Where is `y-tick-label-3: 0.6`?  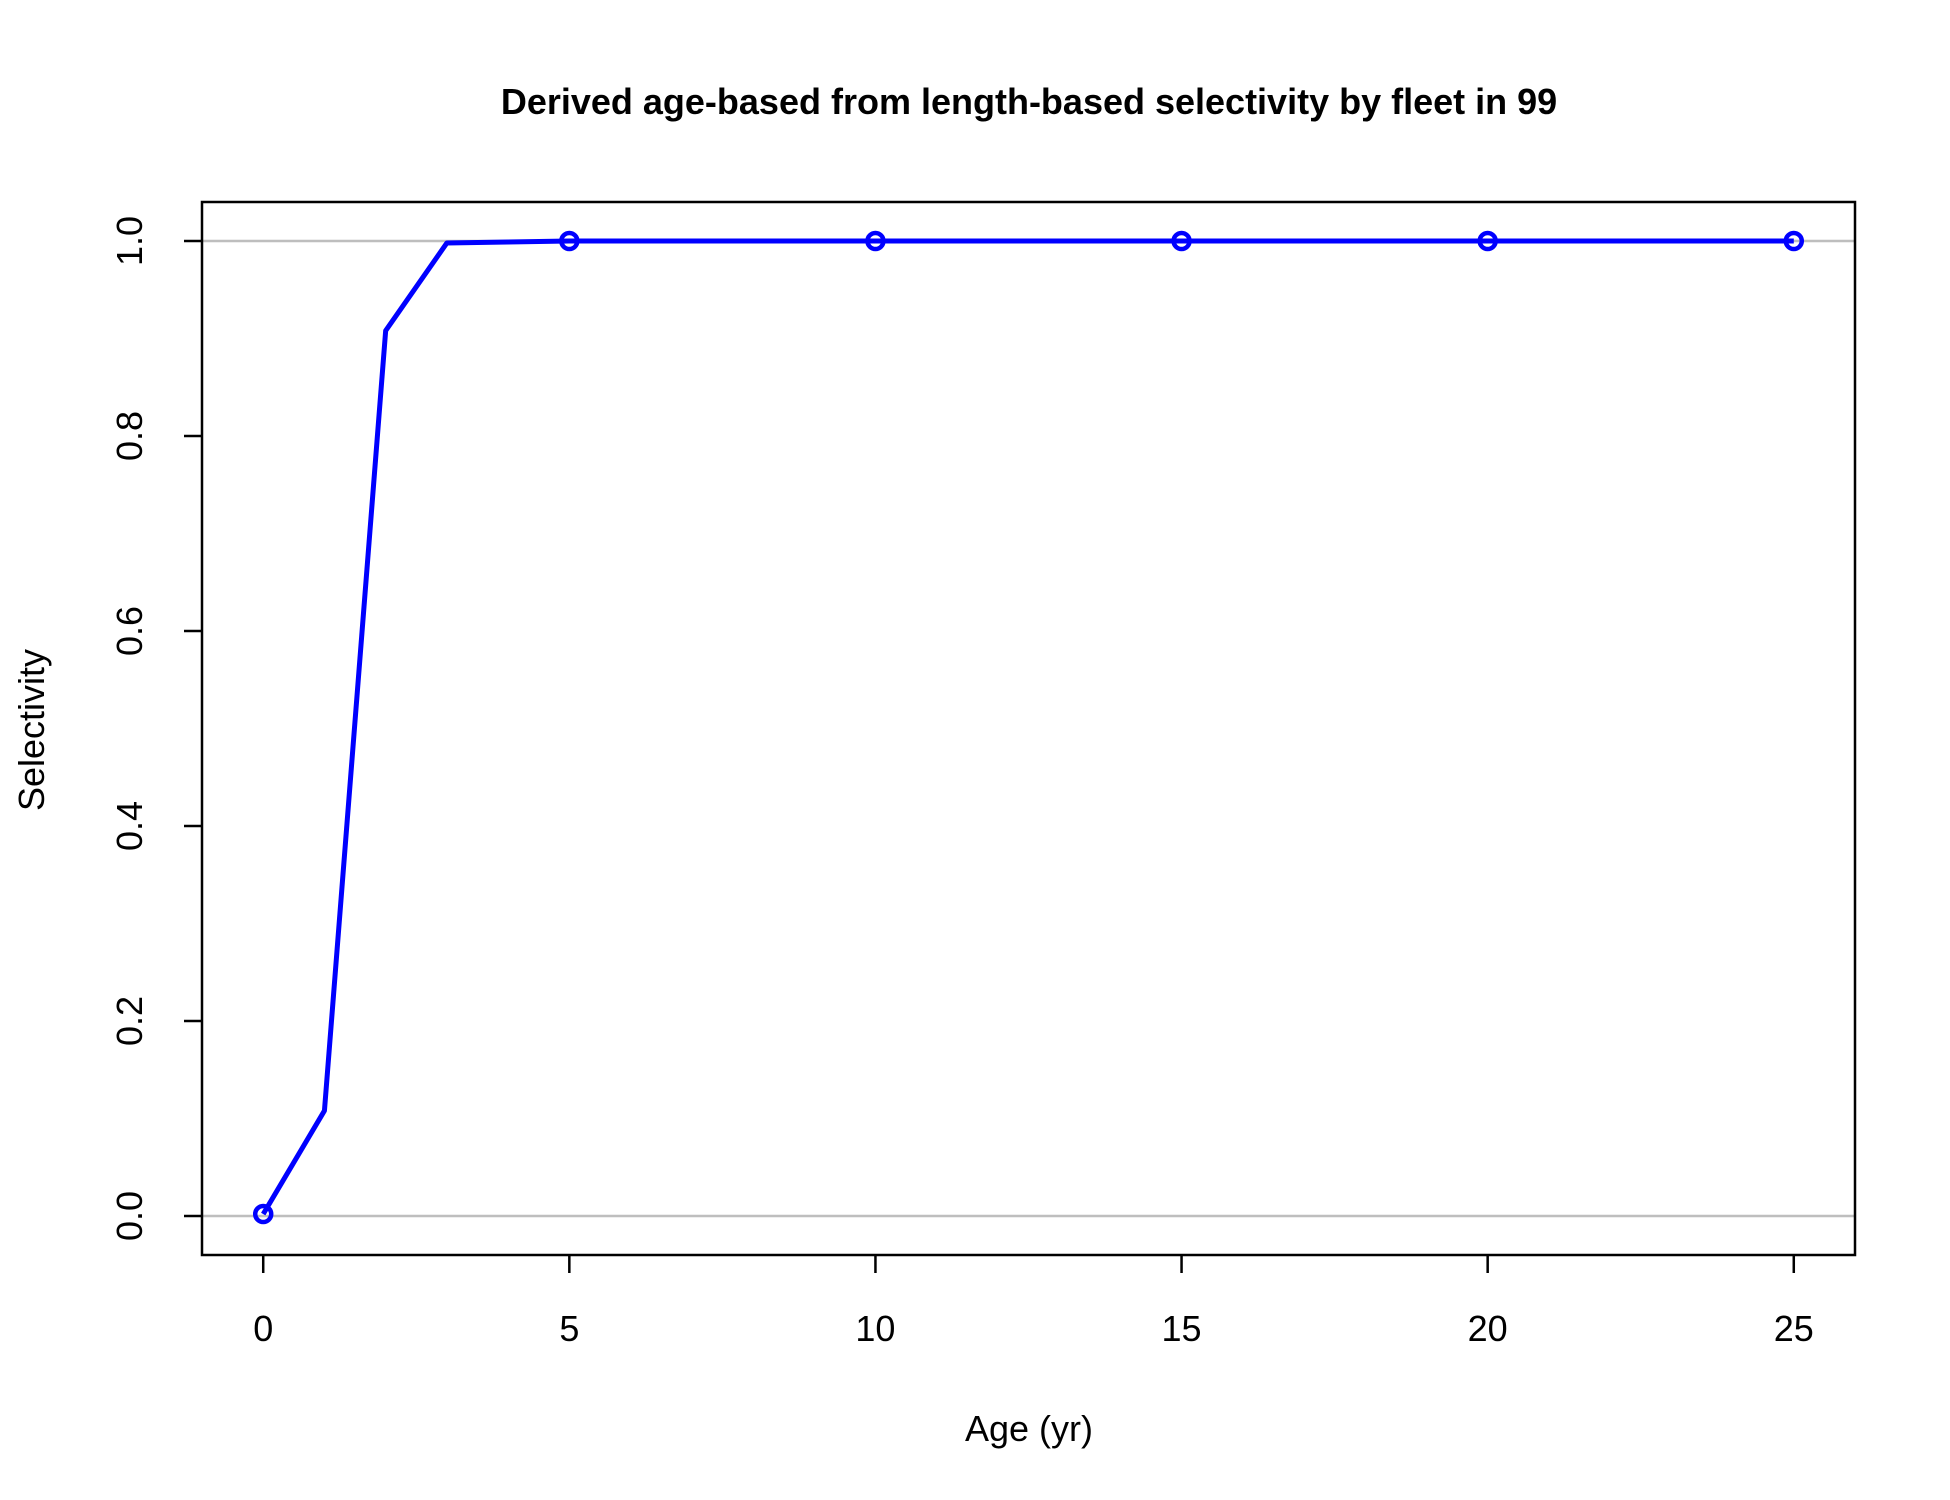 y-tick-label-3: 0.6 is located at coordinates (129, 631).